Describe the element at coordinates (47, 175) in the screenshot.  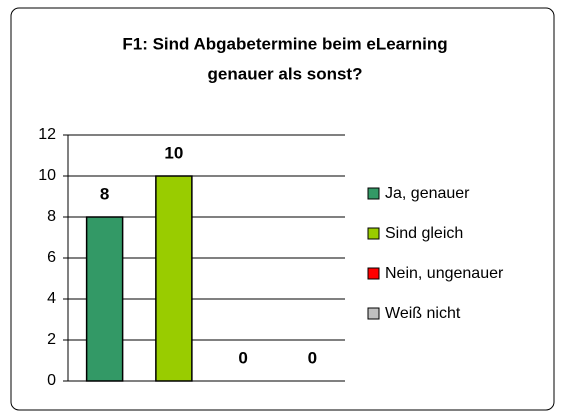
I see `y-tick-label: 10` at that location.